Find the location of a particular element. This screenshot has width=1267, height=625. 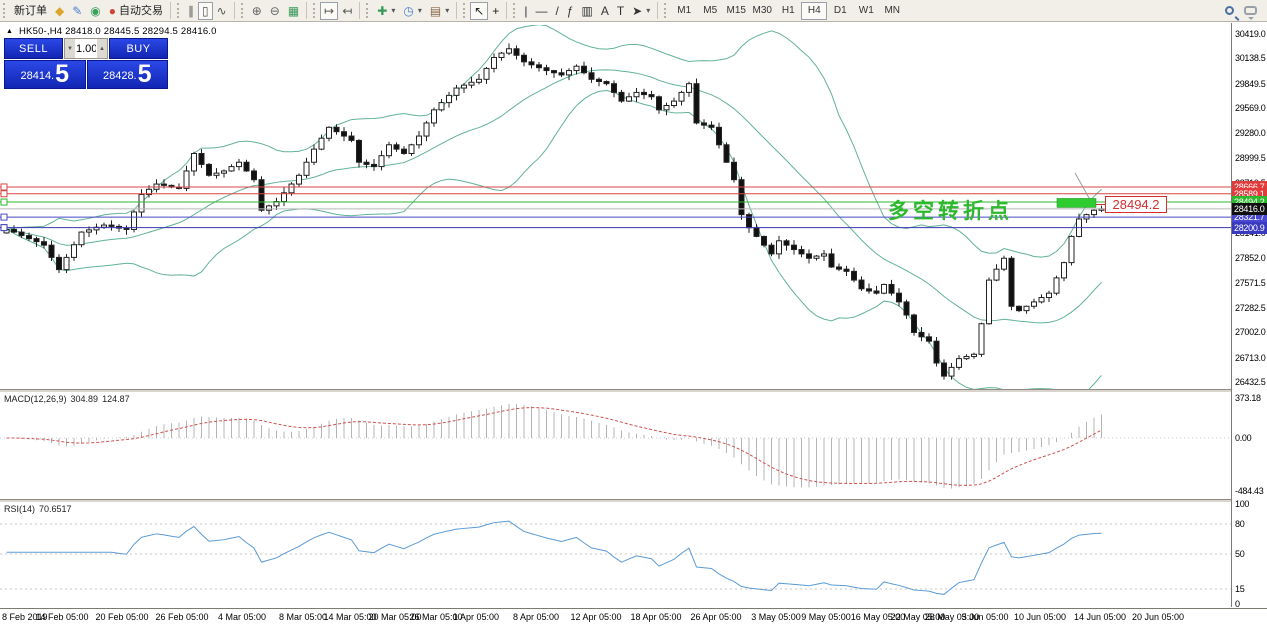

zoom-out-icon: ⊖ is located at coordinates (275, 11).